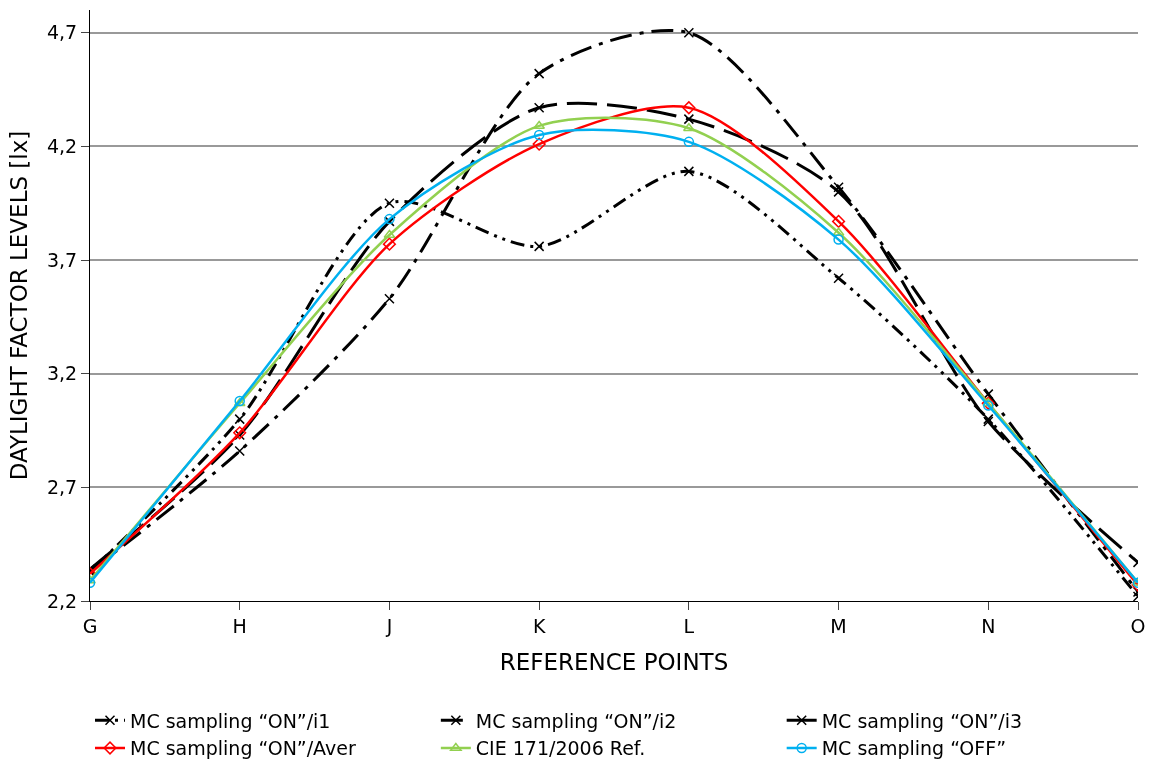 This screenshot has height=778, width=1155. I want to click on legend-label: MC sampling “ON”/i3, so click(922, 720).